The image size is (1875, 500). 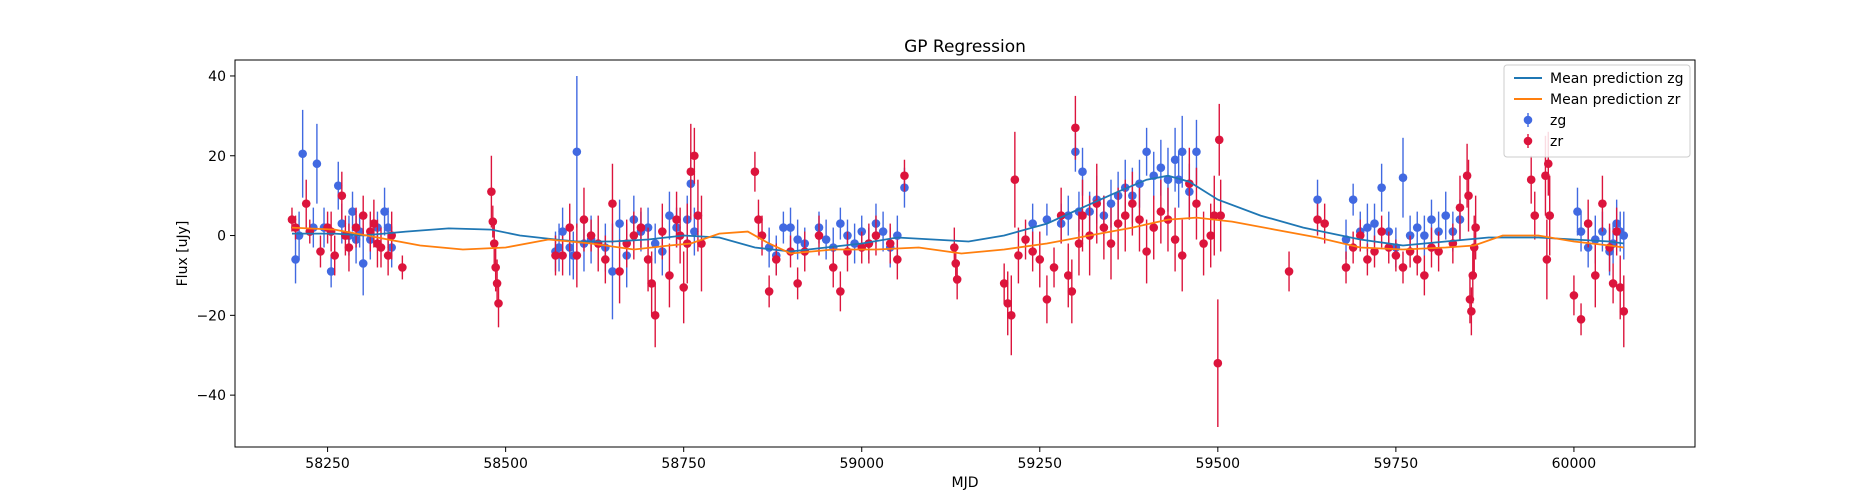 I want to click on legend-mean-prediction-zr-label: Mean prediction zr, so click(x=1615, y=100).